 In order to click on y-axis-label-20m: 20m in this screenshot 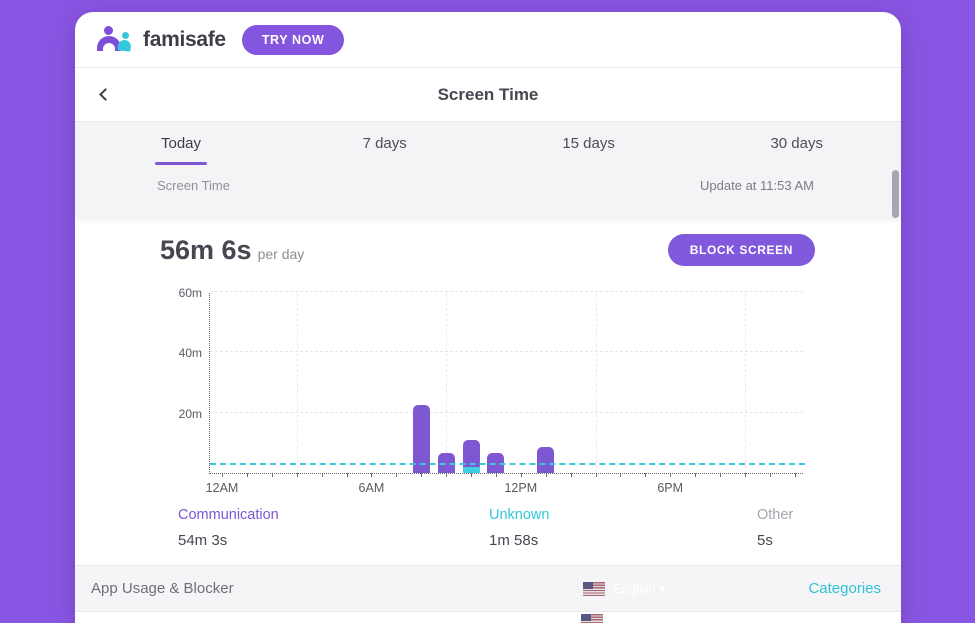, I will do `click(190, 413)`.